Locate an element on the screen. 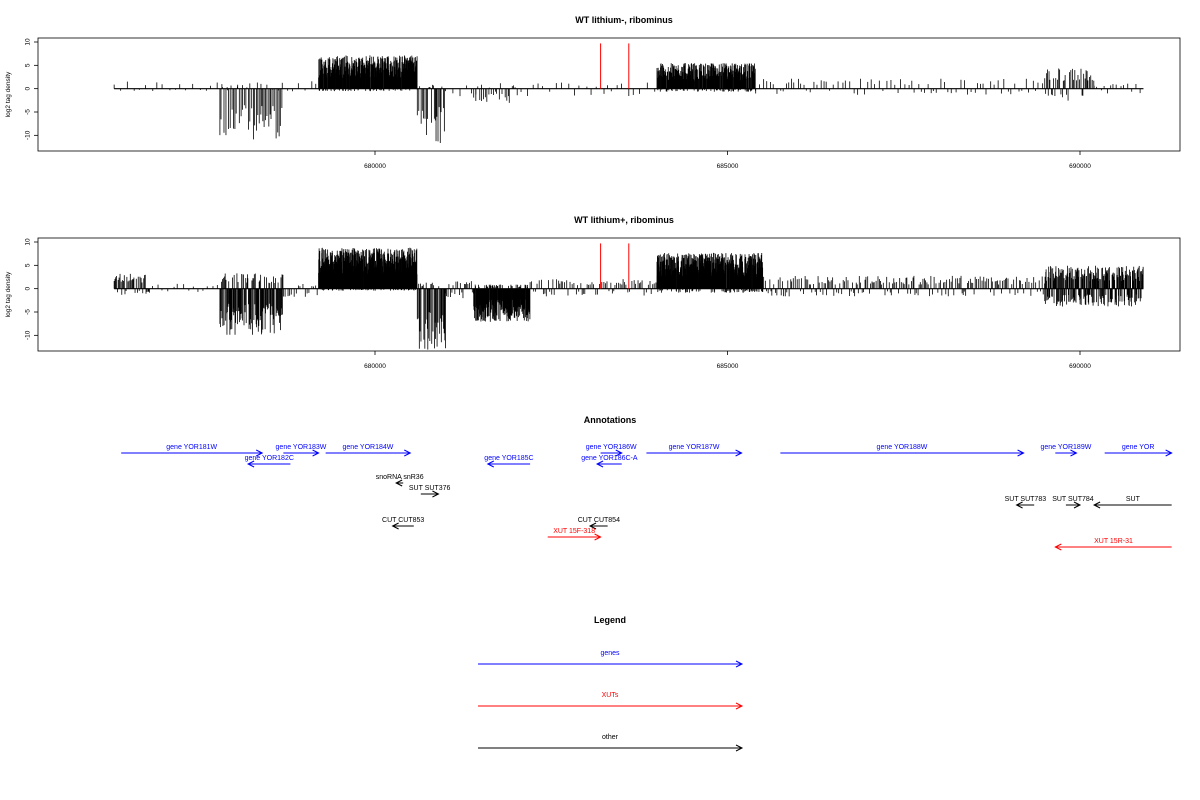 This screenshot has height=800, width=1200. annotation-label: gene YOR189W is located at coordinates (1065, 447).